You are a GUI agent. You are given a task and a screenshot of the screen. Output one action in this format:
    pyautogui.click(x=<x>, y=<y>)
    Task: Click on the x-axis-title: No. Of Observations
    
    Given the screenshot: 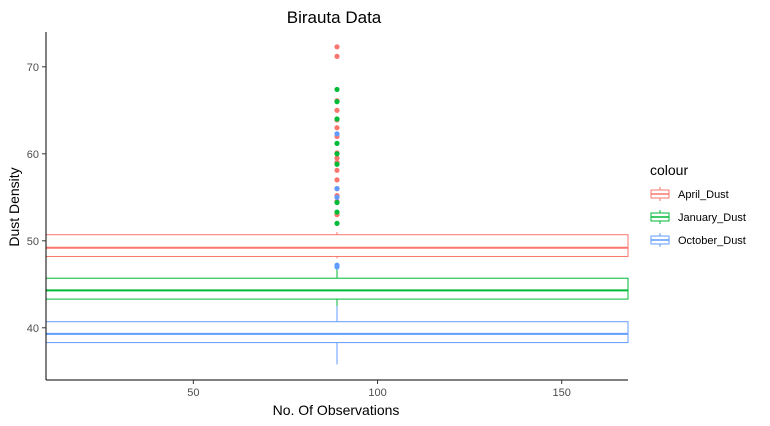 What is the action you would take?
    pyautogui.click(x=336, y=410)
    